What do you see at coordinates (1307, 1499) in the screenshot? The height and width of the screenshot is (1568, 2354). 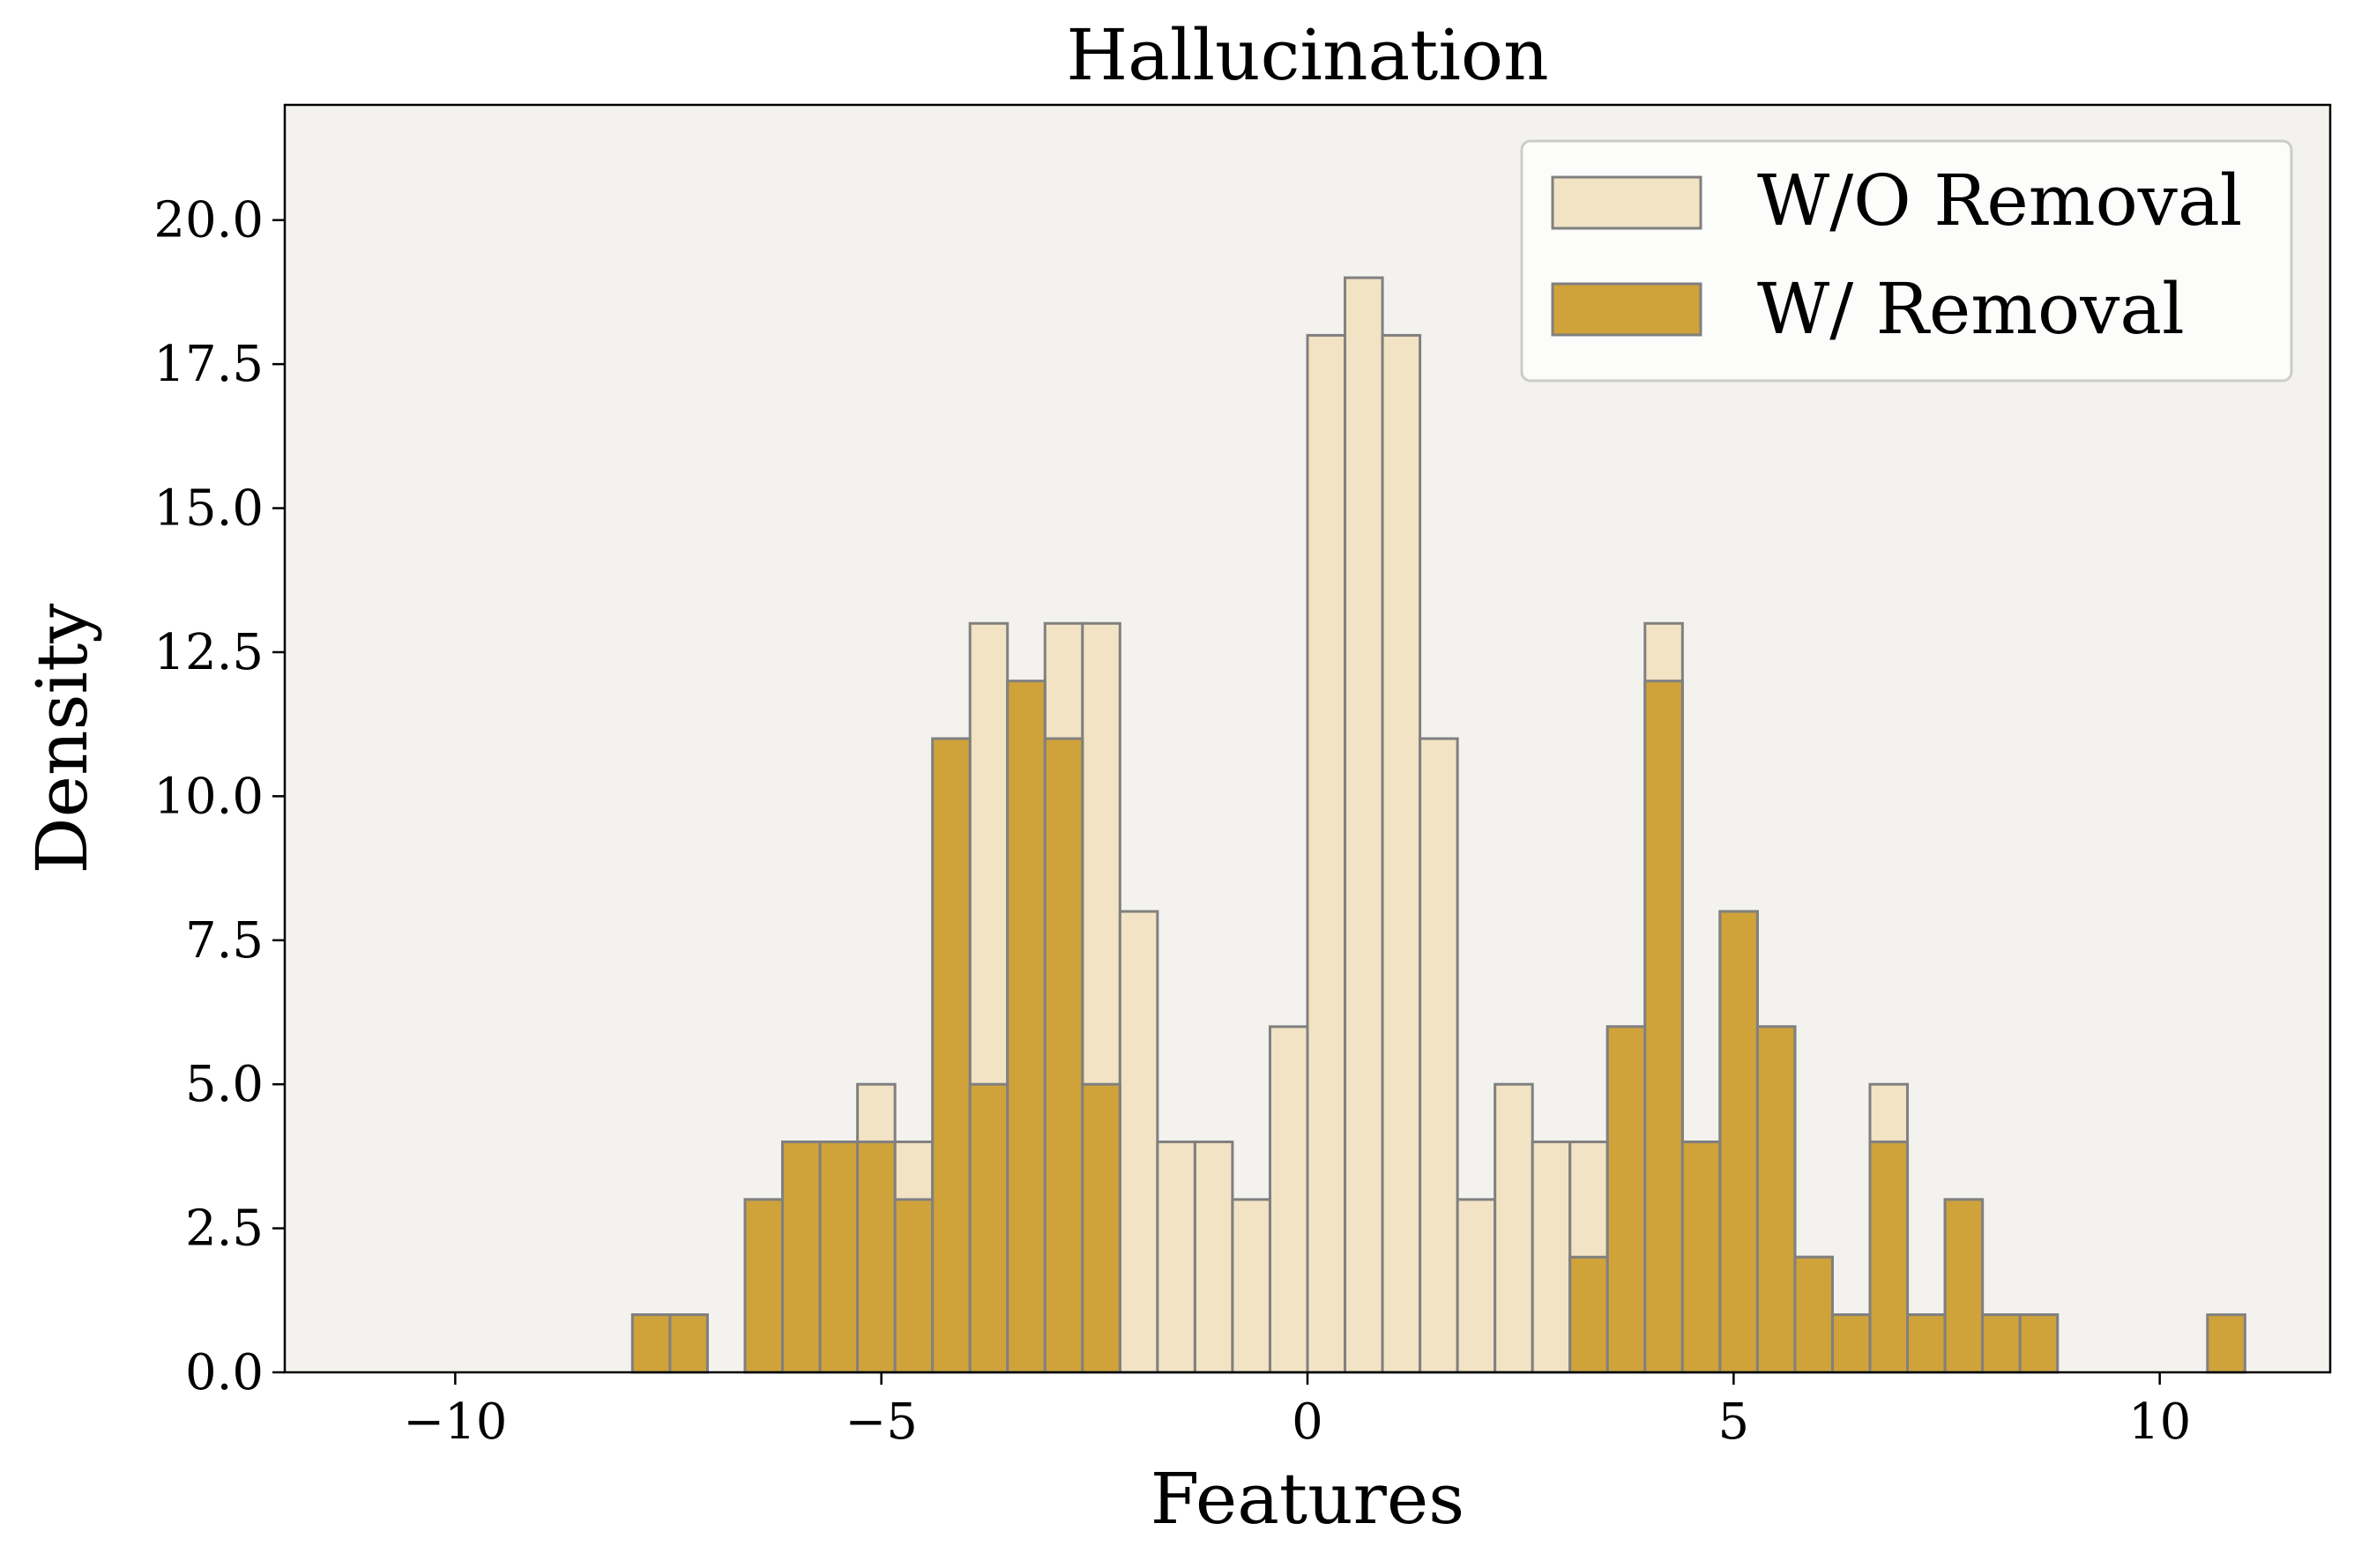 I see `x-axis-label: Features` at bounding box center [1307, 1499].